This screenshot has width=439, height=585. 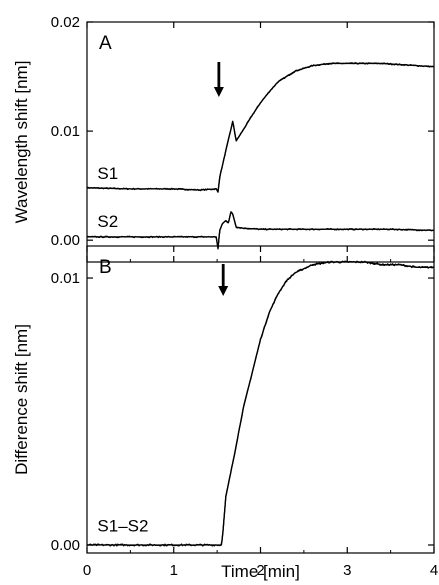 I want to click on panel-b-series-label-0: S1–S2, so click(x=122, y=526).